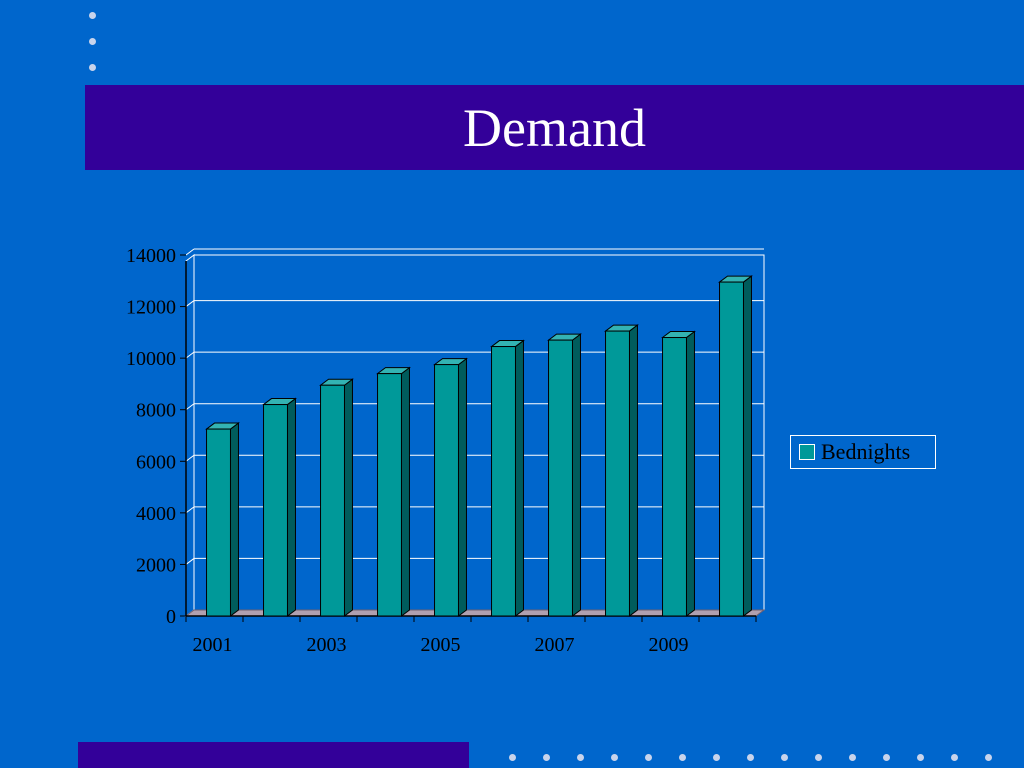  I want to click on y-tick-label: 14000, so click(151, 256).